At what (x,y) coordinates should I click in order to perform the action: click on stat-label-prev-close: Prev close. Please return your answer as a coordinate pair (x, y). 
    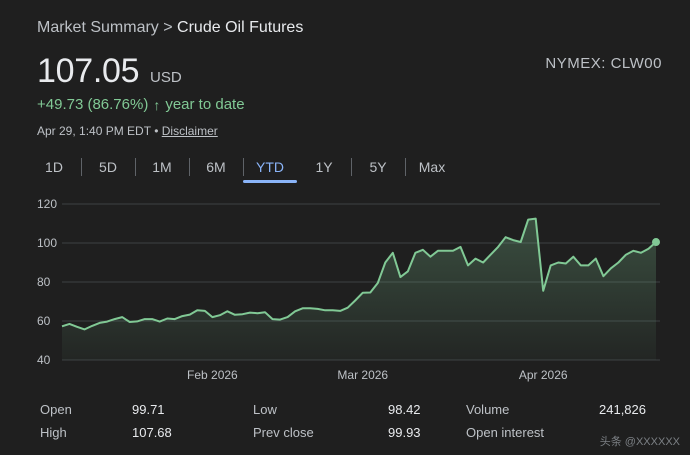
    Looking at the image, I should click on (283, 432).